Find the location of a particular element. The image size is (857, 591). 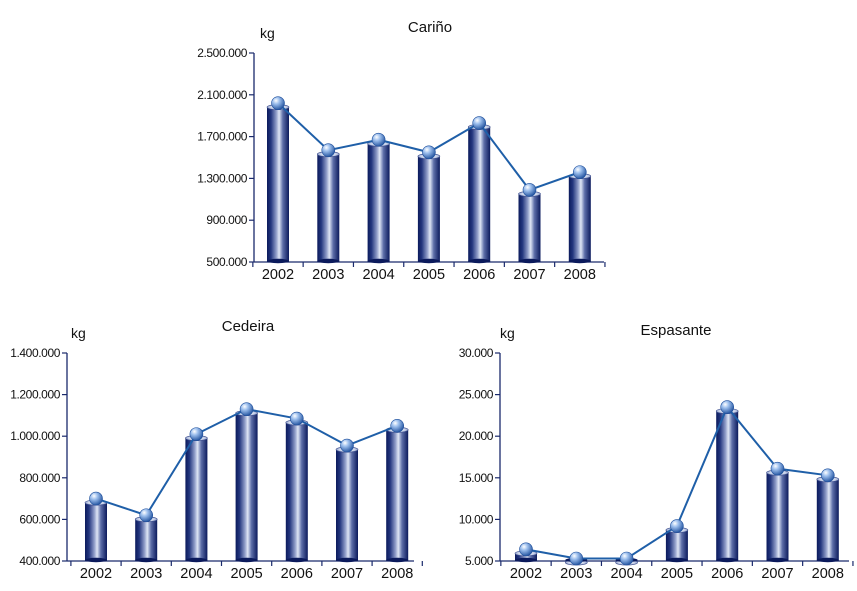

chart-3-y-tick-label: 30.000 is located at coordinates (476, 353).